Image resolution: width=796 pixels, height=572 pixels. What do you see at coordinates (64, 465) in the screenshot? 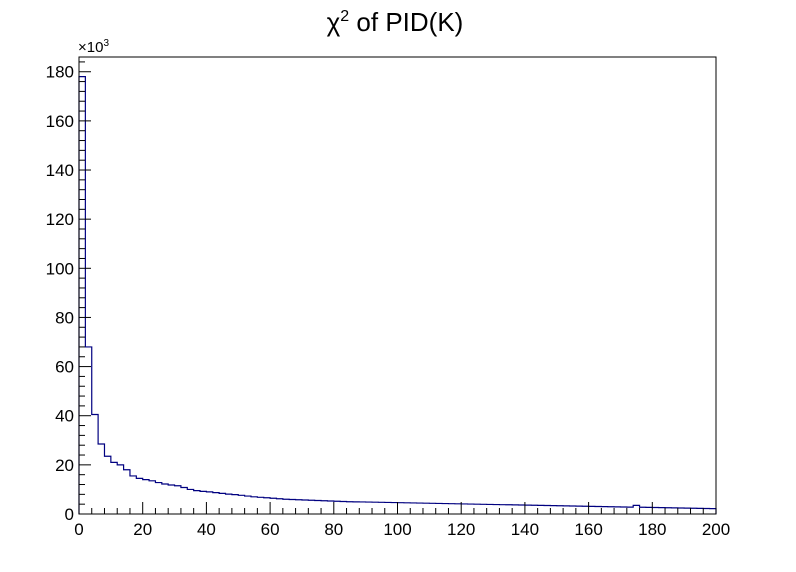
I see `y-tick-label: 20` at bounding box center [64, 465].